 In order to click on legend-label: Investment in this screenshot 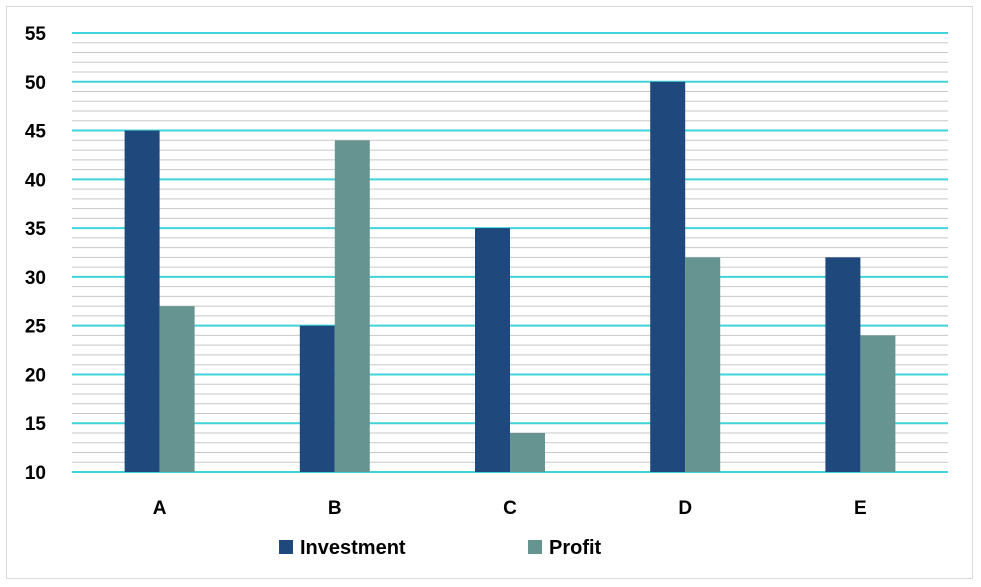, I will do `click(353, 548)`.